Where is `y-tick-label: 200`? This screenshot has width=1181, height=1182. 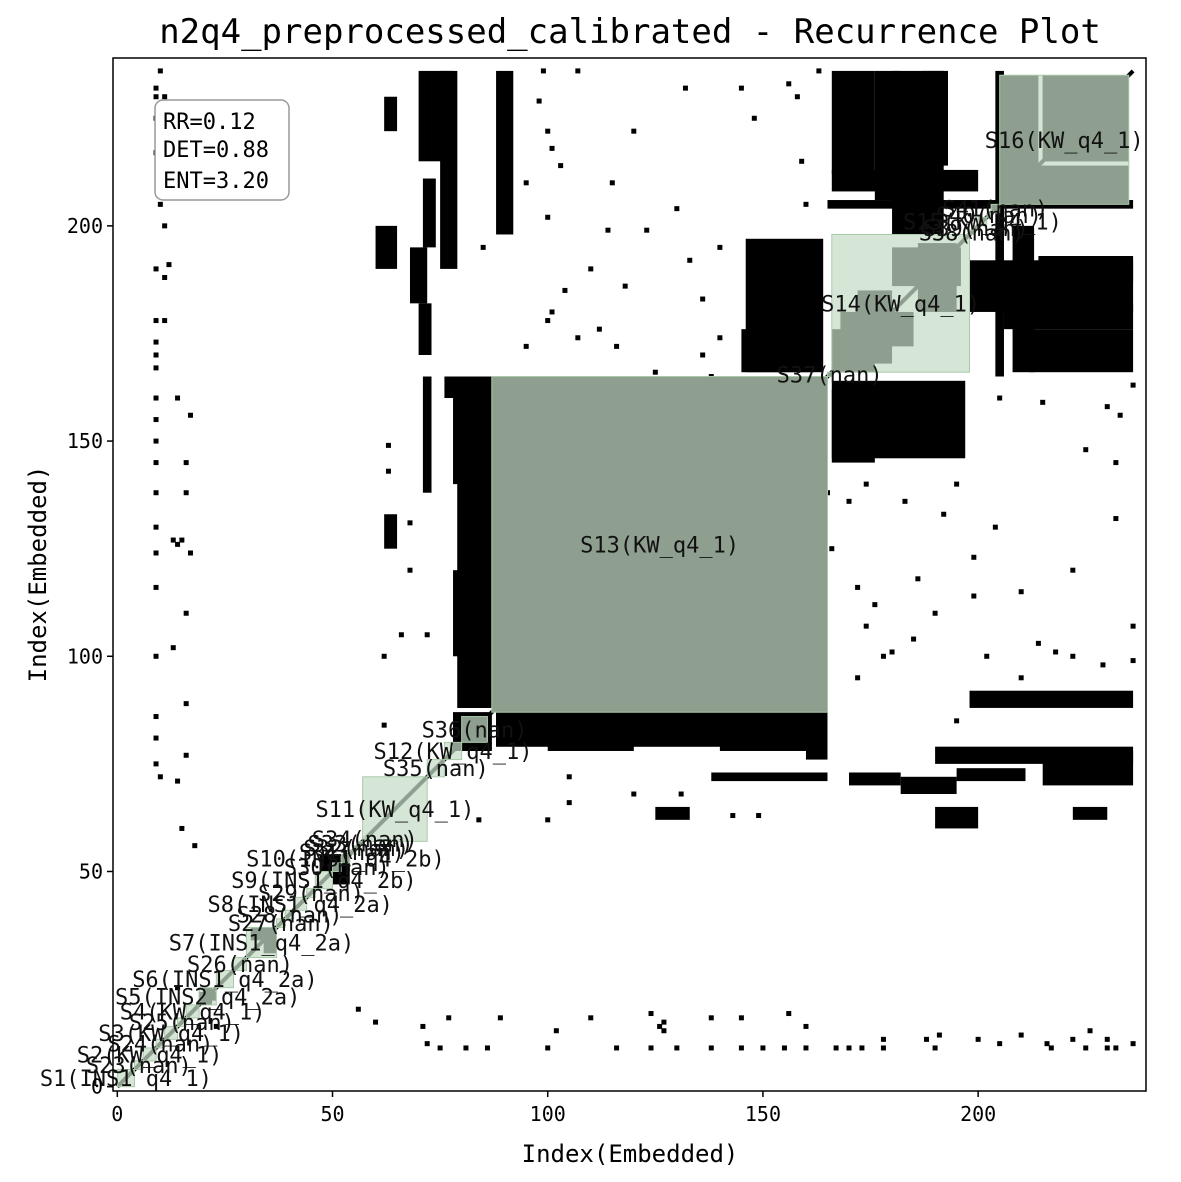
y-tick-label: 200 is located at coordinates (85, 226).